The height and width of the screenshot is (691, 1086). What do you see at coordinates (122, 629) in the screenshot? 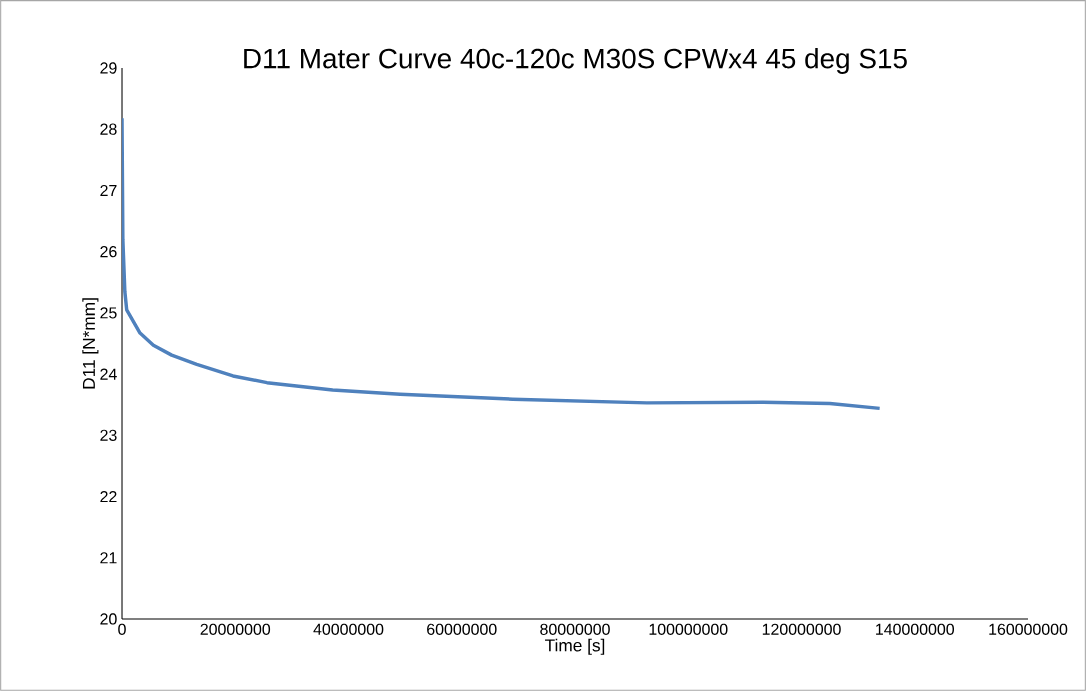
I see `x-tick-label: 0` at bounding box center [122, 629].